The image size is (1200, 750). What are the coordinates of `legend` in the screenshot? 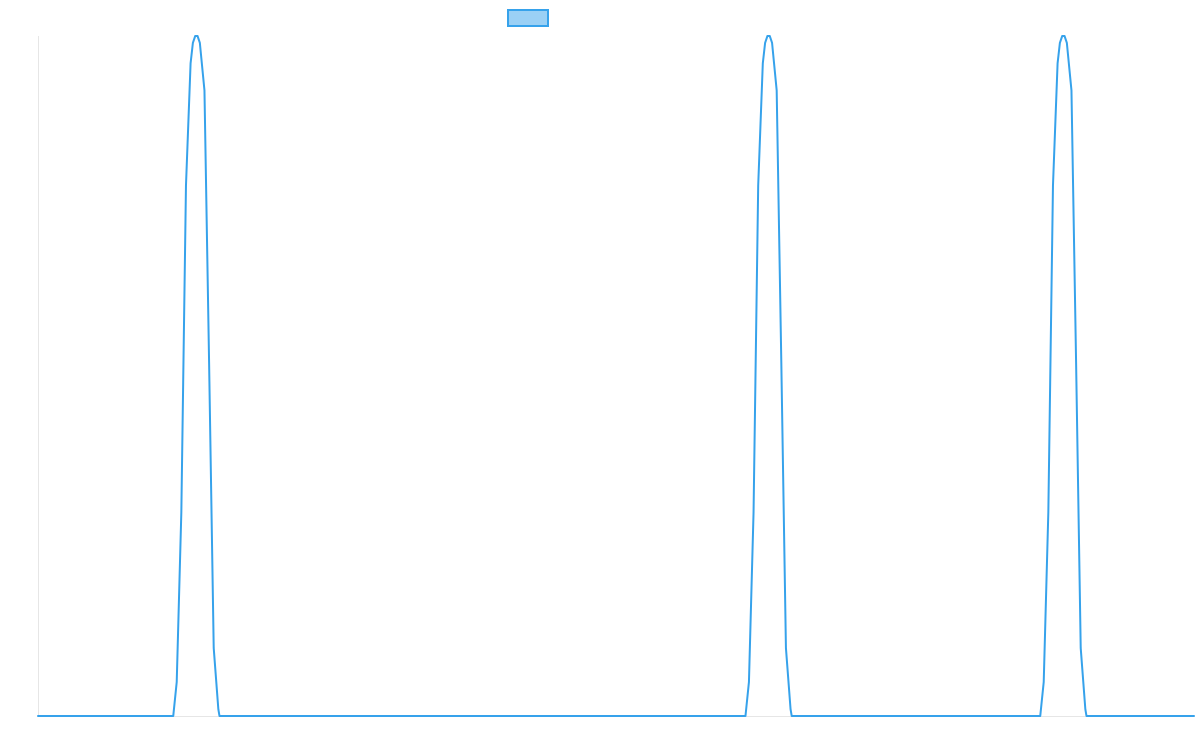 It's located at (528, 18).